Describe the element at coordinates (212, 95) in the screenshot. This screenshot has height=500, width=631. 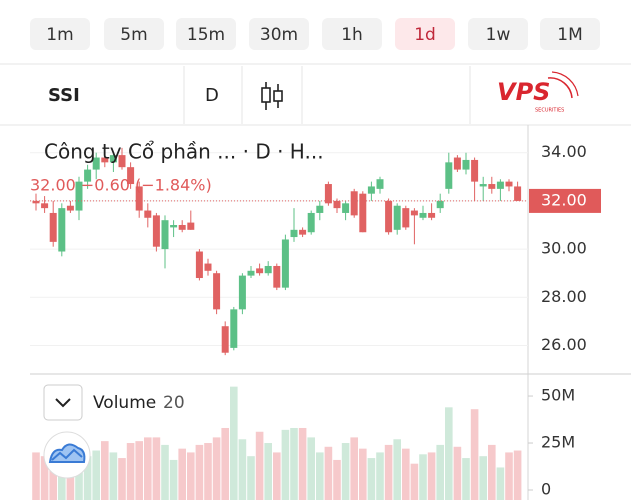
I see `interval: D` at that location.